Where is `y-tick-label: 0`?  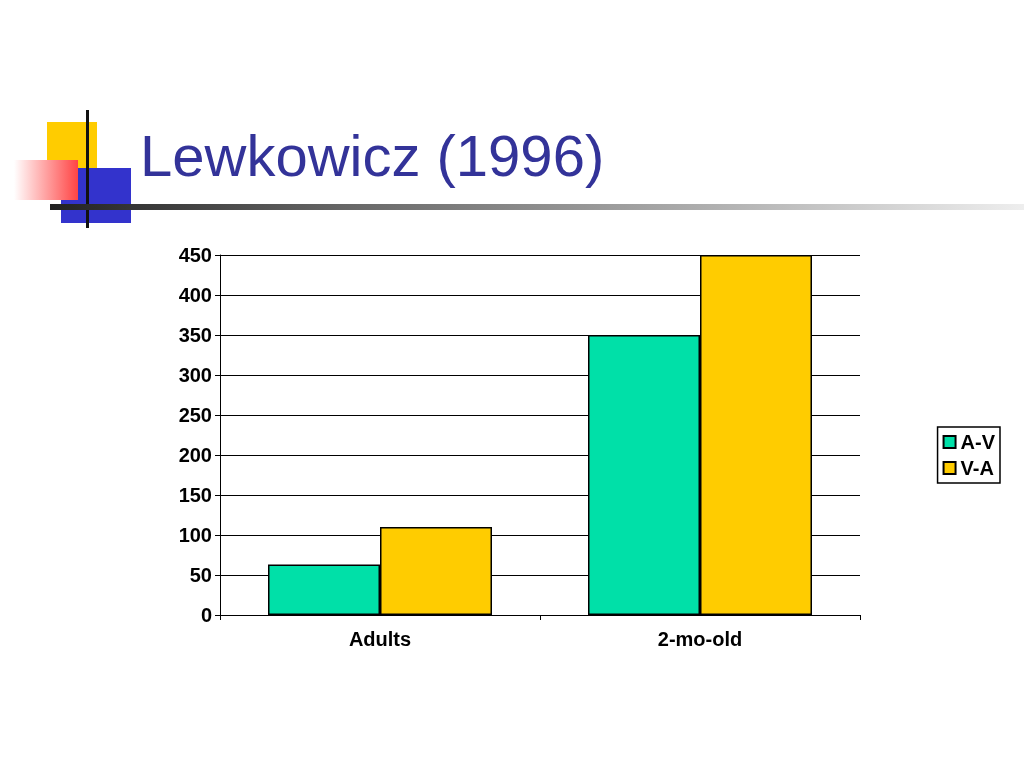
y-tick-label: 0 is located at coordinates (206, 615).